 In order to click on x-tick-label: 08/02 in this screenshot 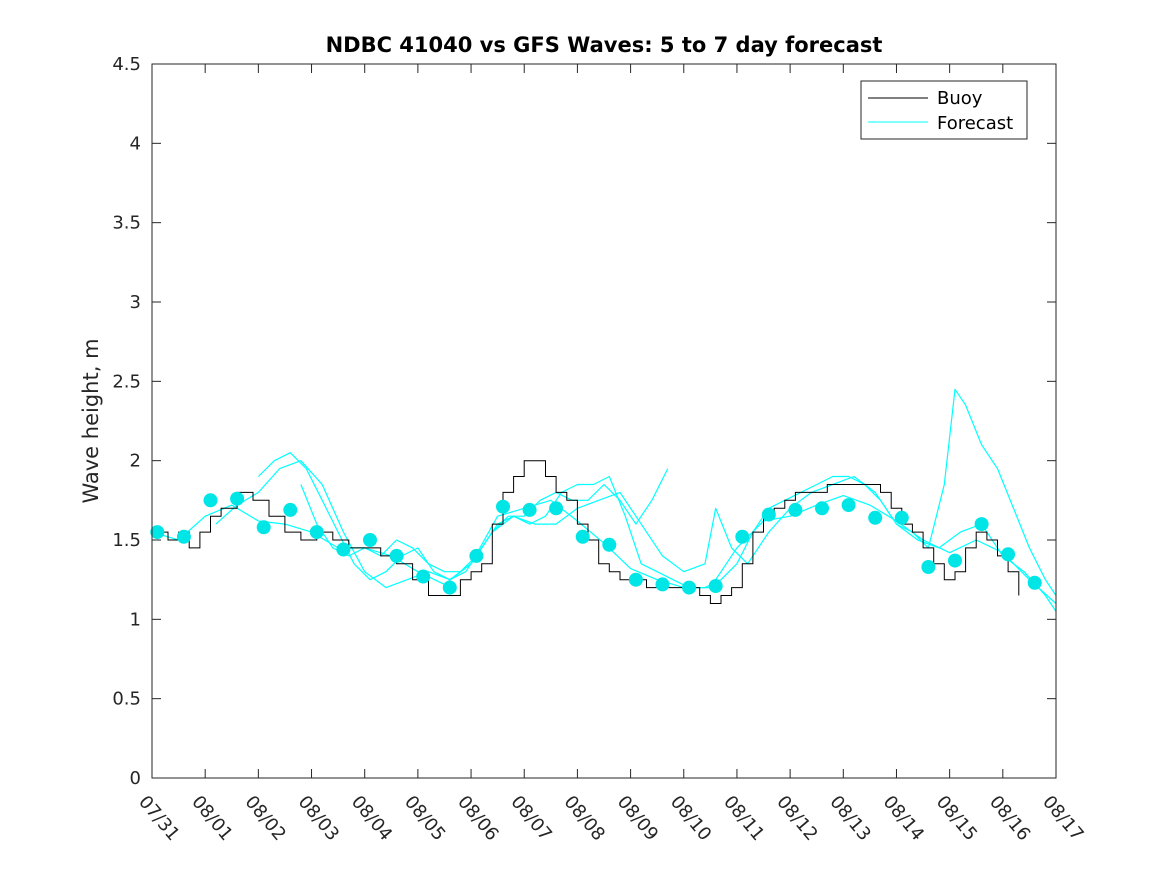, I will do `click(265, 818)`.